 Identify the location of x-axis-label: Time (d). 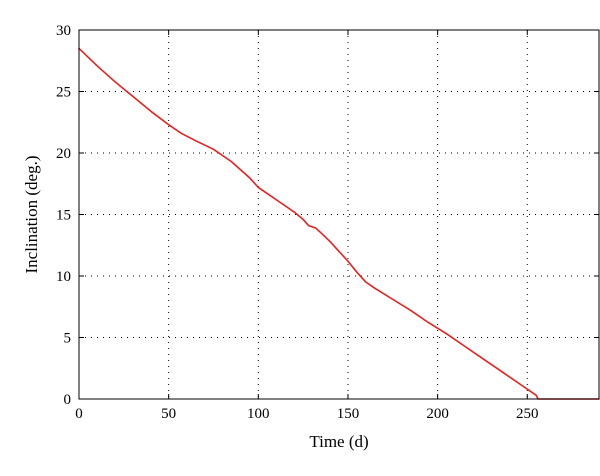
(338, 441).